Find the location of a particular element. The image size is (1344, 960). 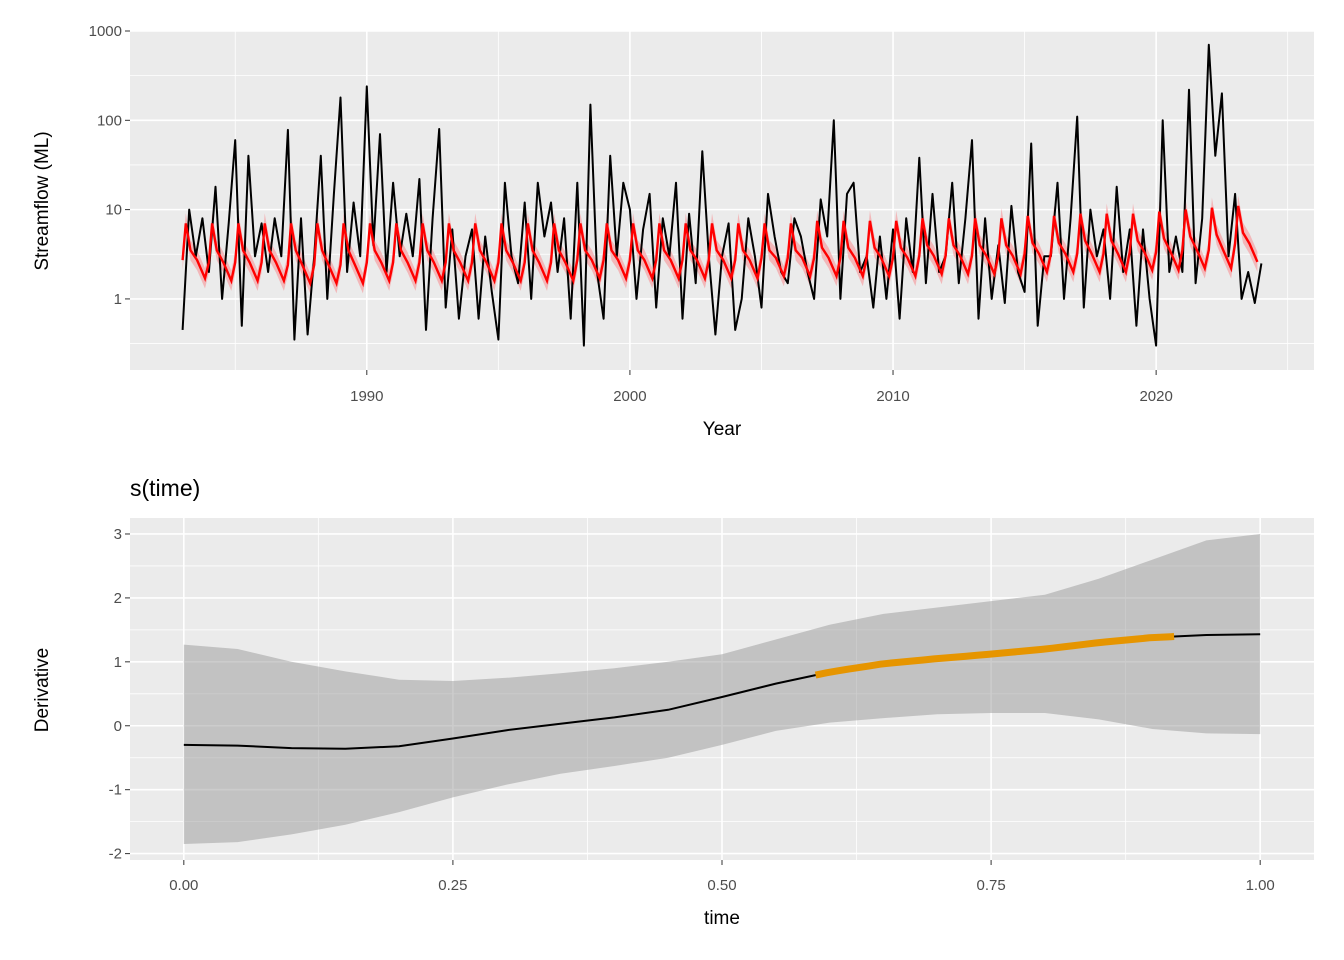

x-tick-label: 2020 is located at coordinates (1155, 396).